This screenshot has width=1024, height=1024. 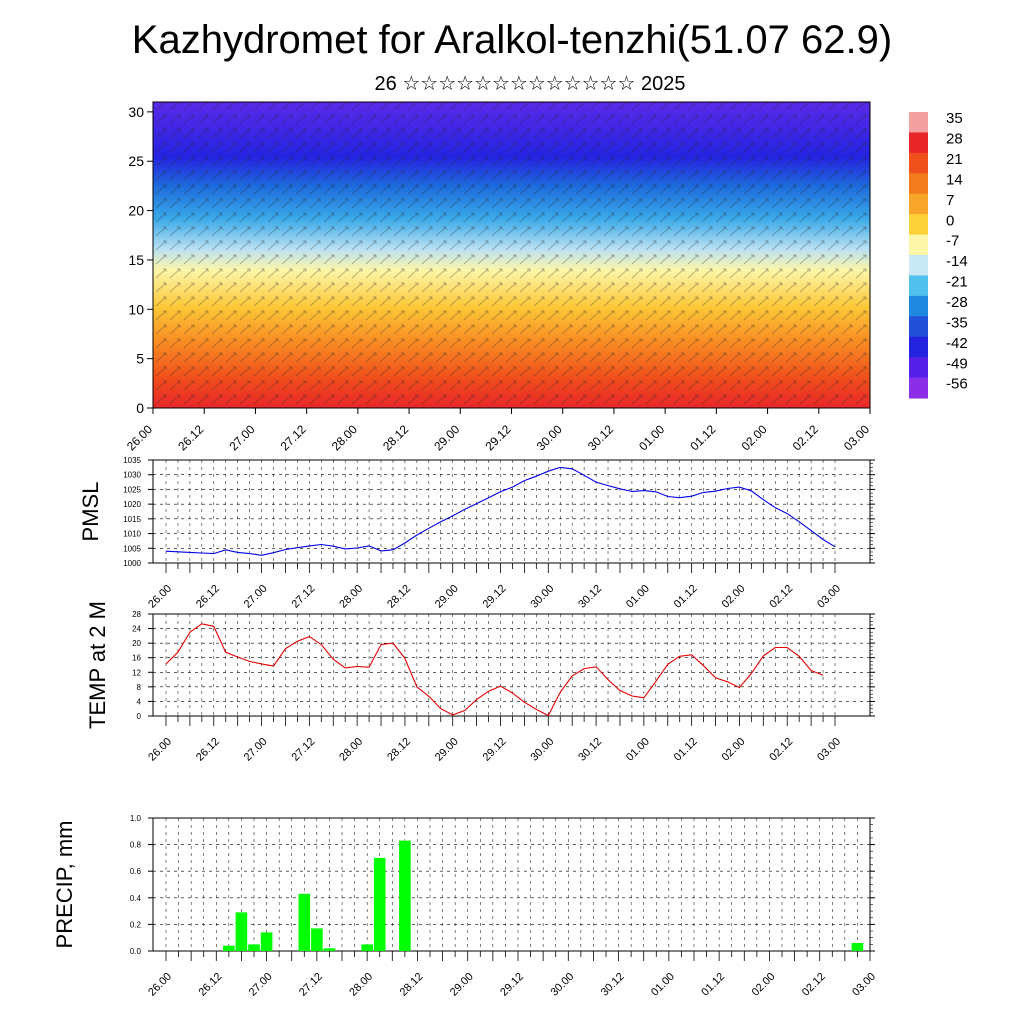 What do you see at coordinates (957, 343) in the screenshot?
I see `colorbar-label: -42` at bounding box center [957, 343].